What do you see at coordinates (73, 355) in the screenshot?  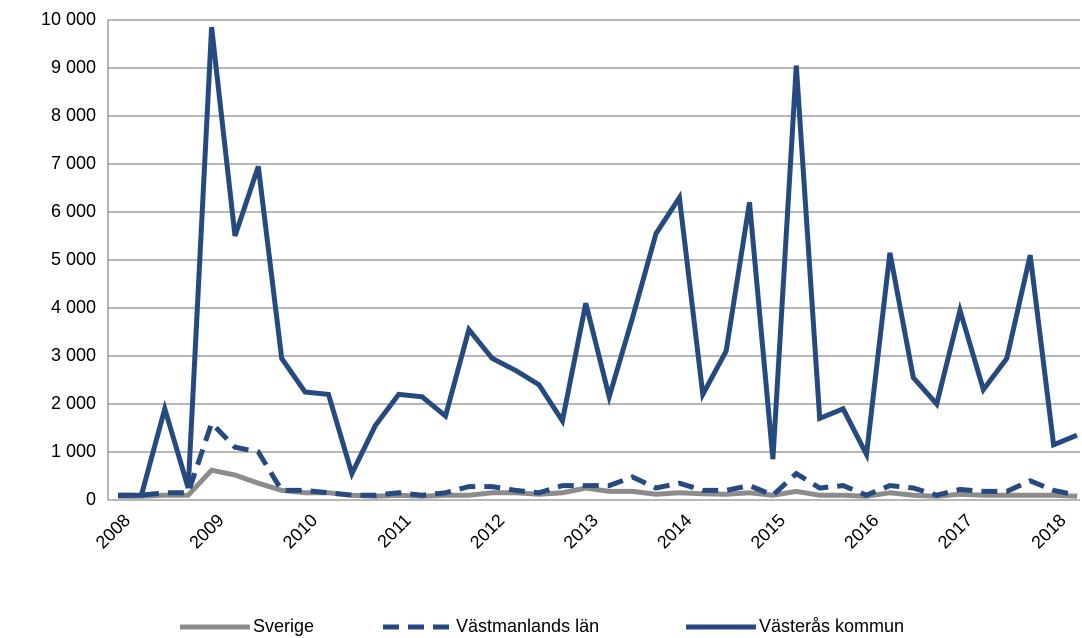 I see `y-tick-label: 3 000` at bounding box center [73, 355].